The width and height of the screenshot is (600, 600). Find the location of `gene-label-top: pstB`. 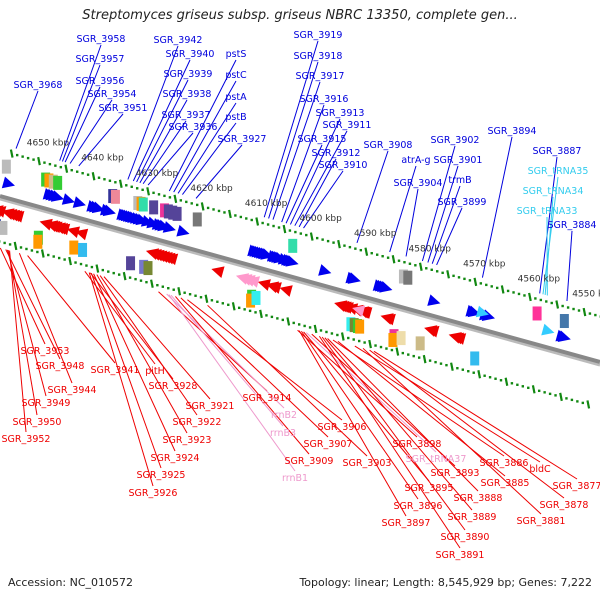

gene-label-top: pstB is located at coordinates (235, 117).